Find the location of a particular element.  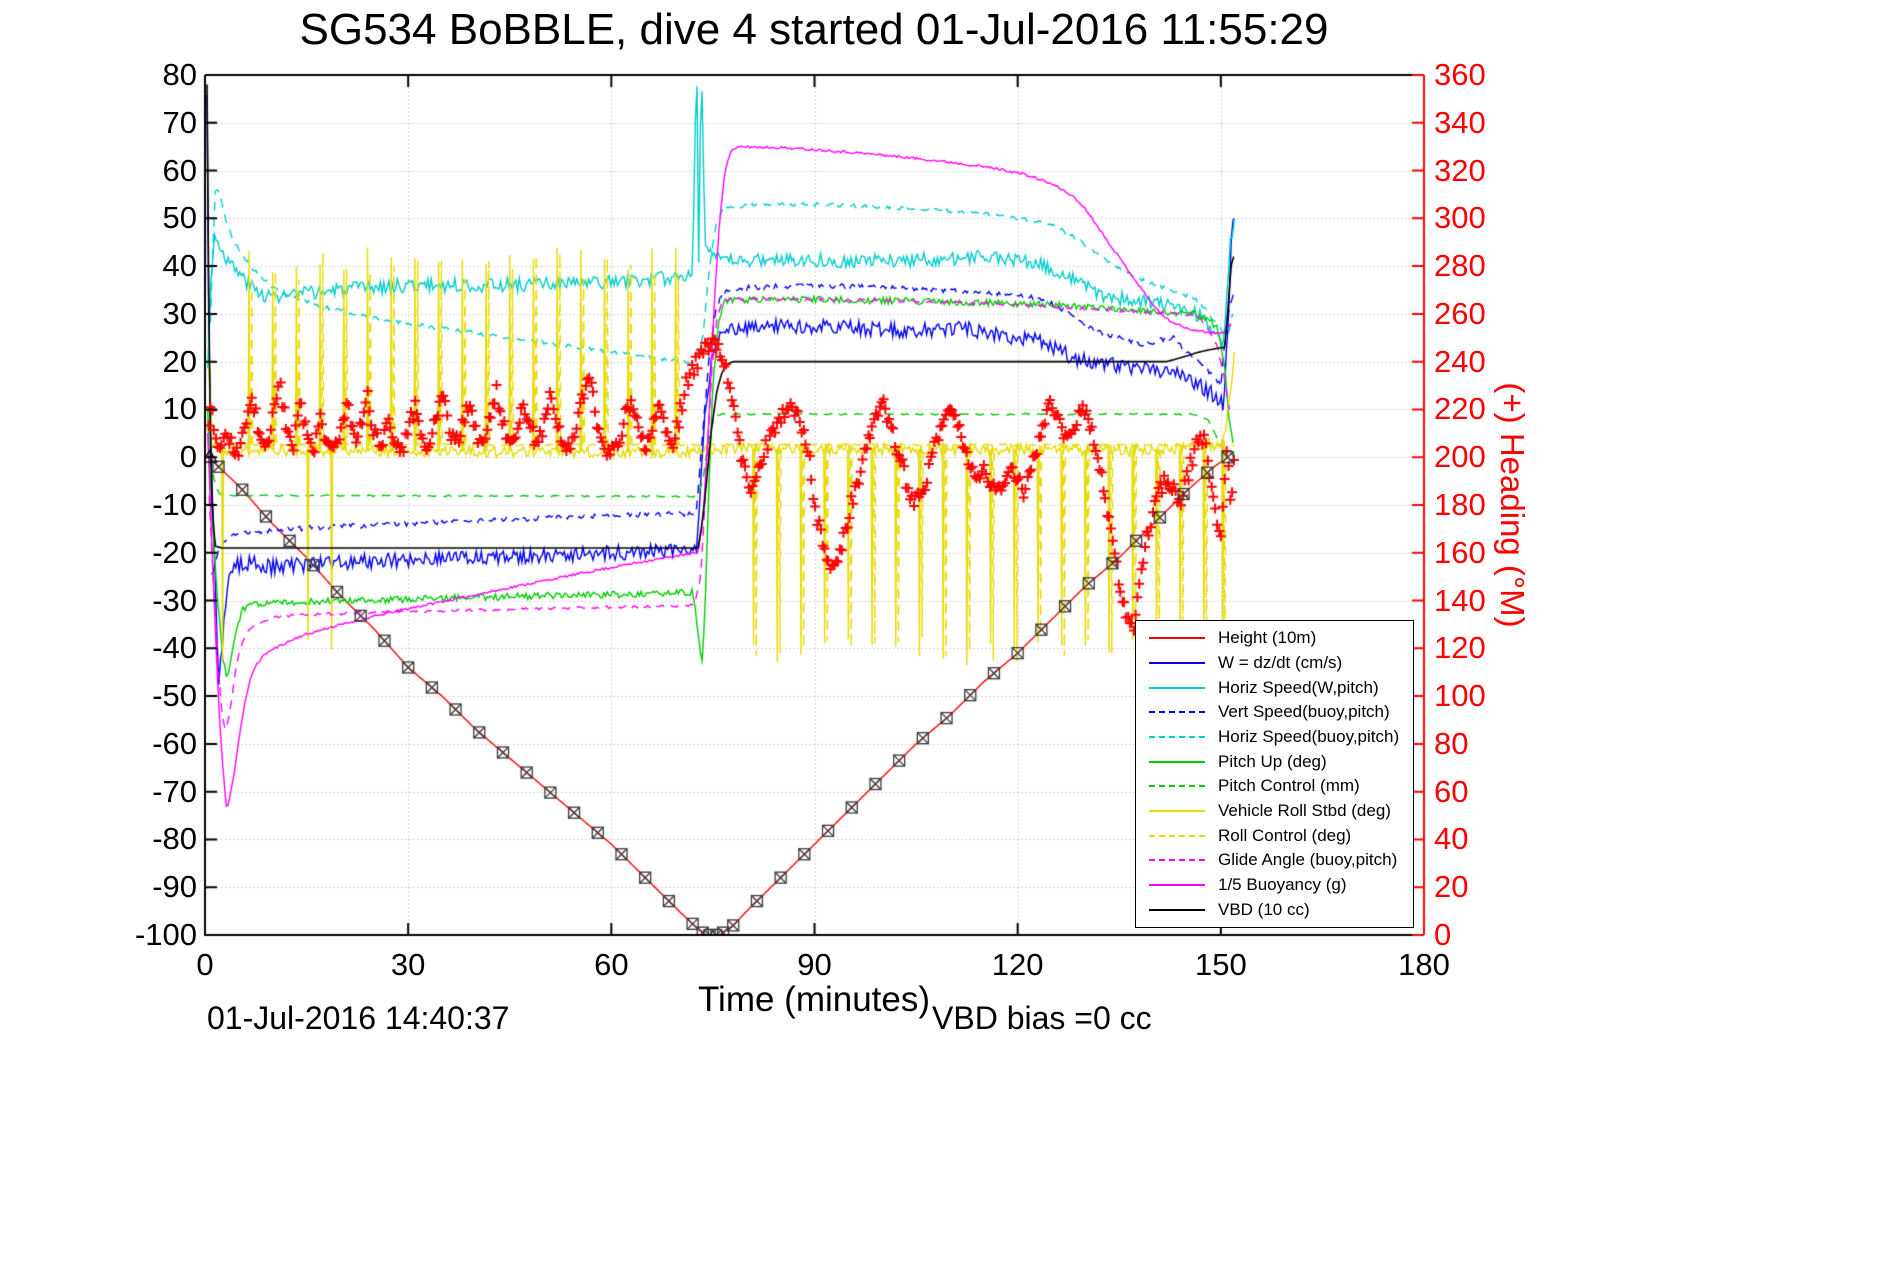

legend-item: Pitch Control (mm) is located at coordinates (1274, 786).